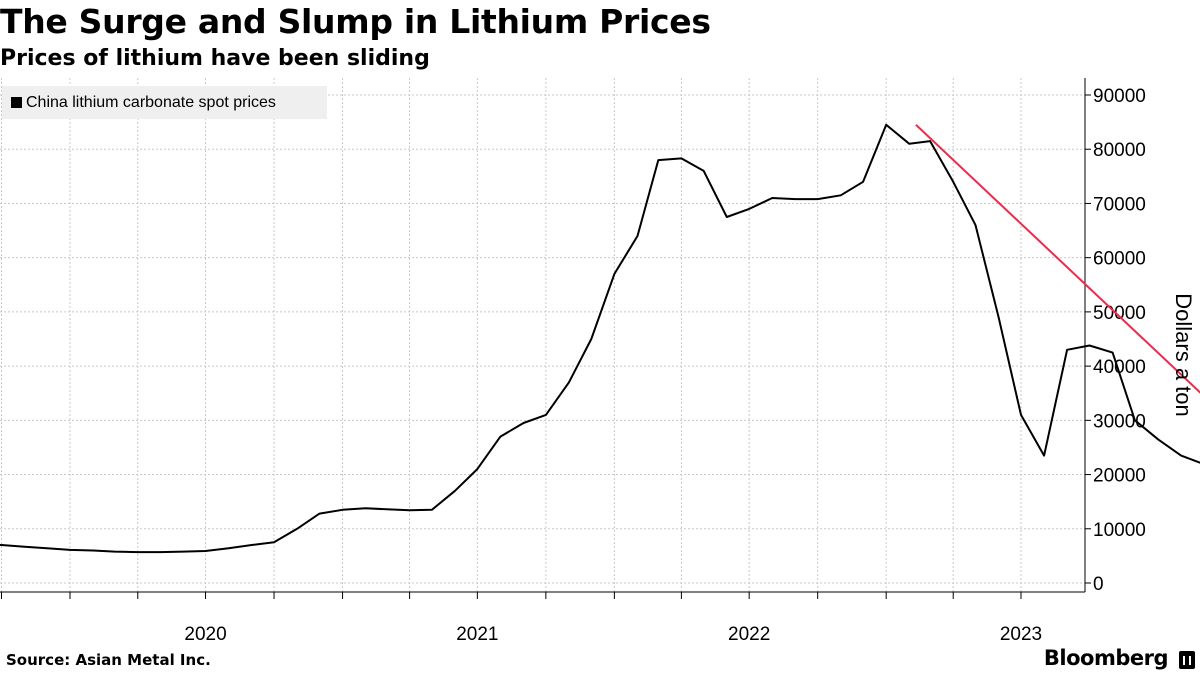 This screenshot has height=675, width=1200. I want to click on bloomberg-logo-icon, so click(1187, 660).